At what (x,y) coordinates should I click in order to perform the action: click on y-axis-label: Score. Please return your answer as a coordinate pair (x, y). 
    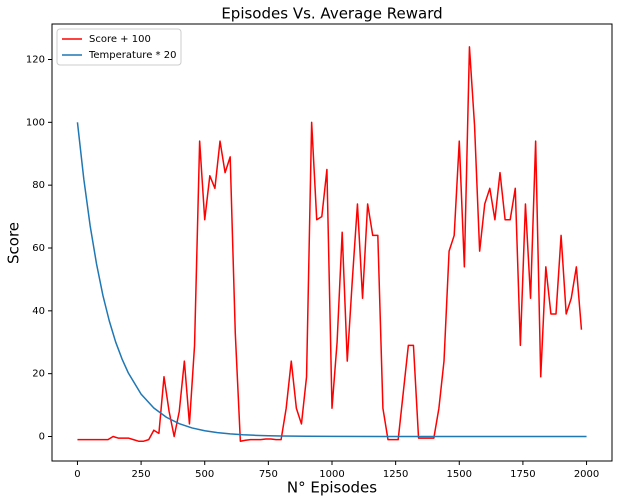
    Looking at the image, I should click on (14, 243).